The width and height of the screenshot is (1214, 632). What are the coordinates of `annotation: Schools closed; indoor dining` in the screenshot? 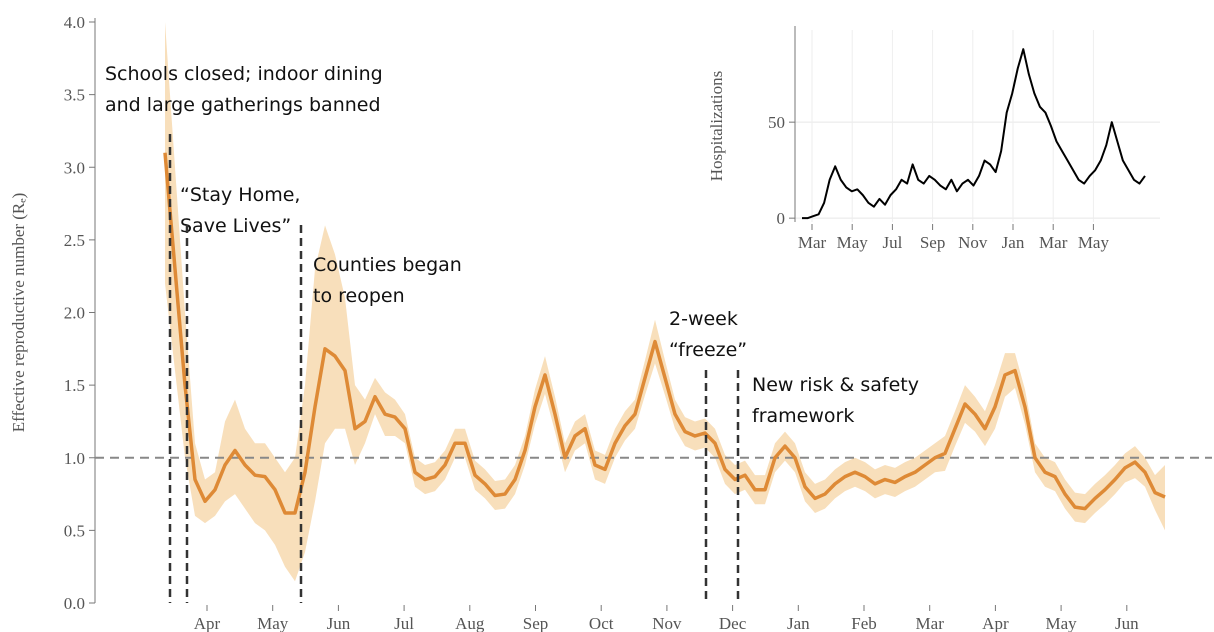 It's located at (244, 74).